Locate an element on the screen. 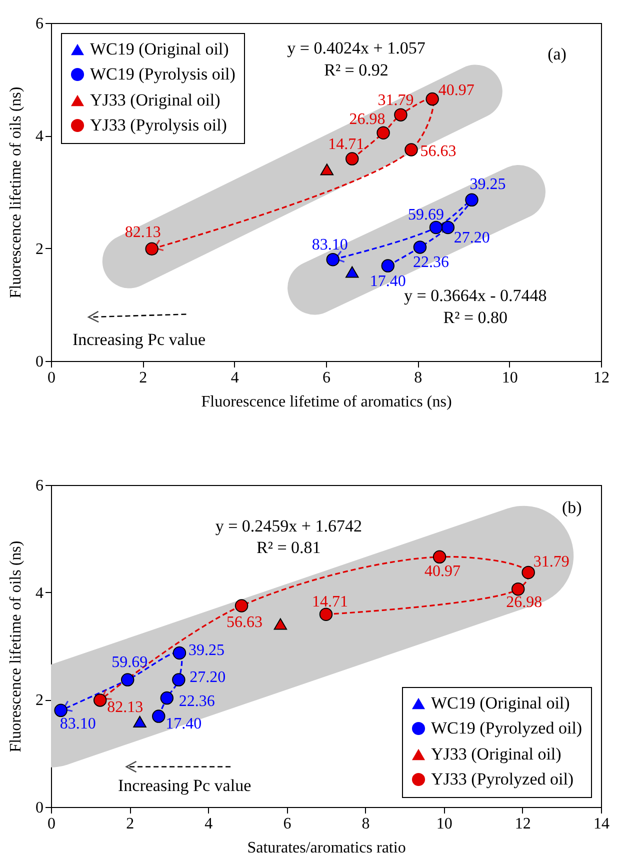  annotation: y = 0.4024x + 1.057 is located at coordinates (356, 48).